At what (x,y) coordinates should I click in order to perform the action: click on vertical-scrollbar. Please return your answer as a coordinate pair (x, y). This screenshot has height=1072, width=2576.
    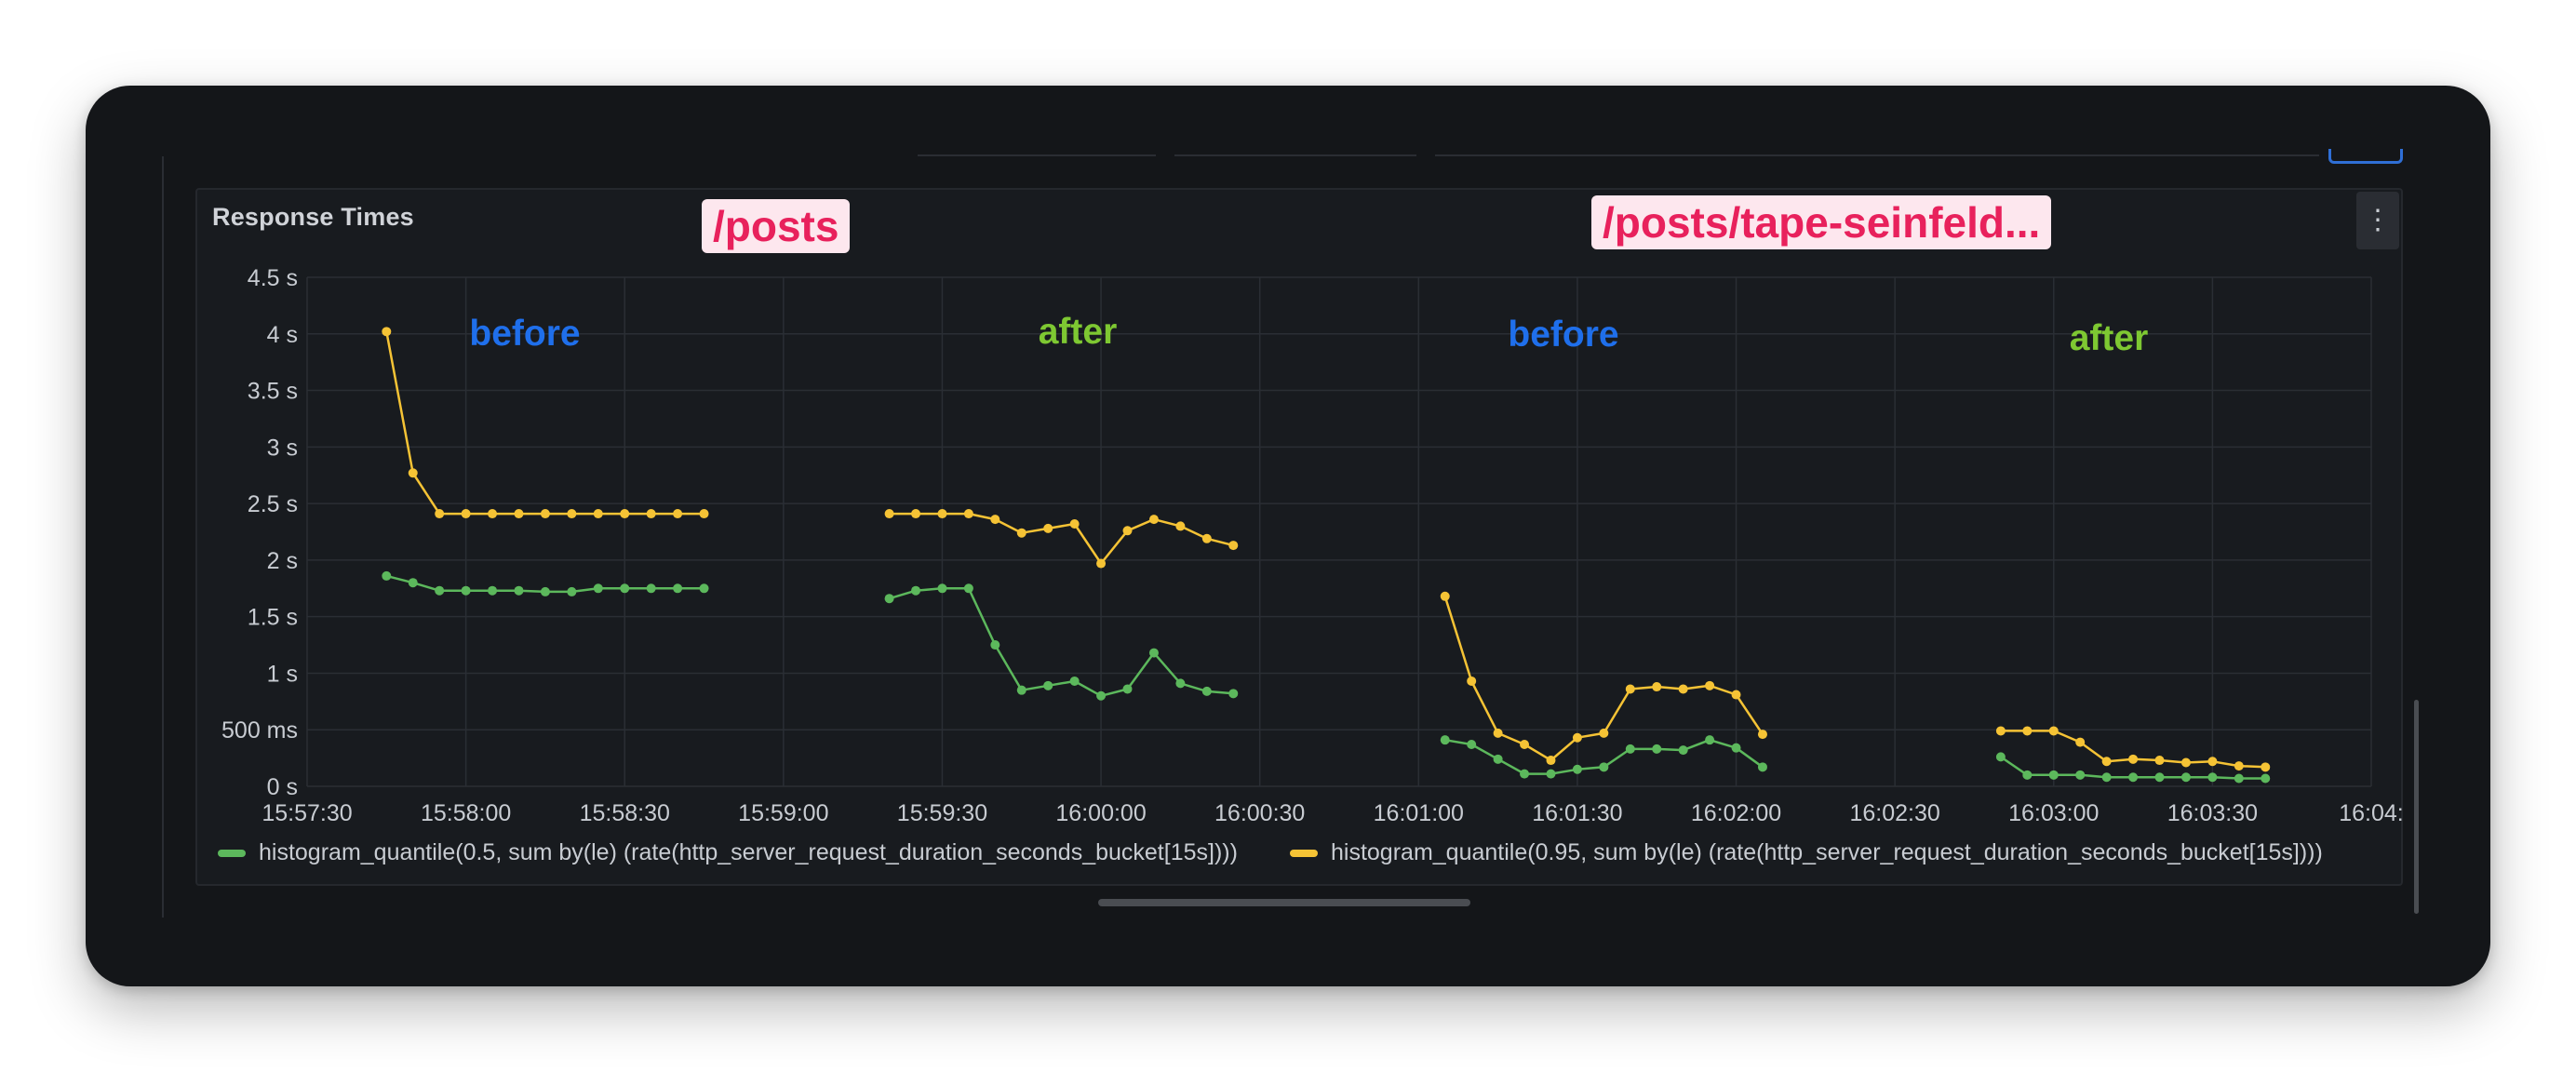
    Looking at the image, I should click on (2416, 807).